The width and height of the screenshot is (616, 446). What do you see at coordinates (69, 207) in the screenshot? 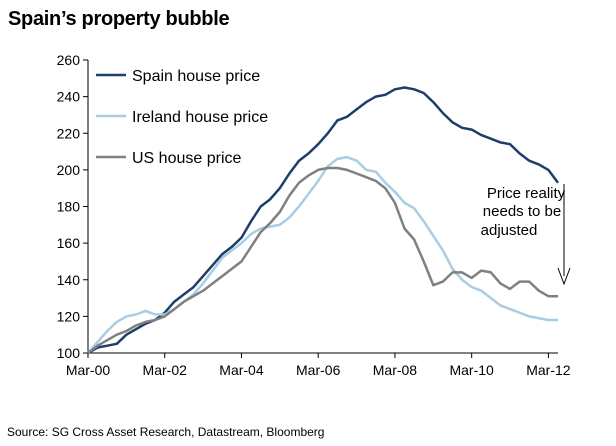
I see `y-tick-label: 180` at bounding box center [69, 207].